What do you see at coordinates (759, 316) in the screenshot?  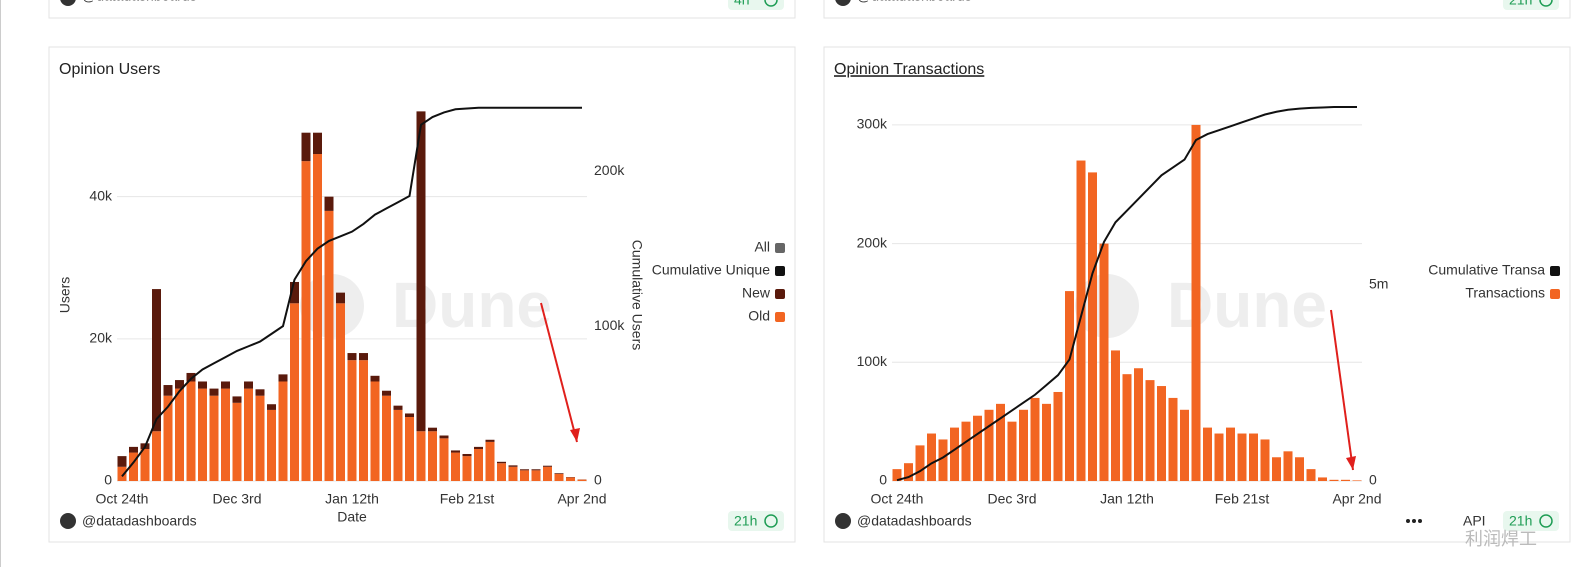 I see `legend-label: Old` at bounding box center [759, 316].